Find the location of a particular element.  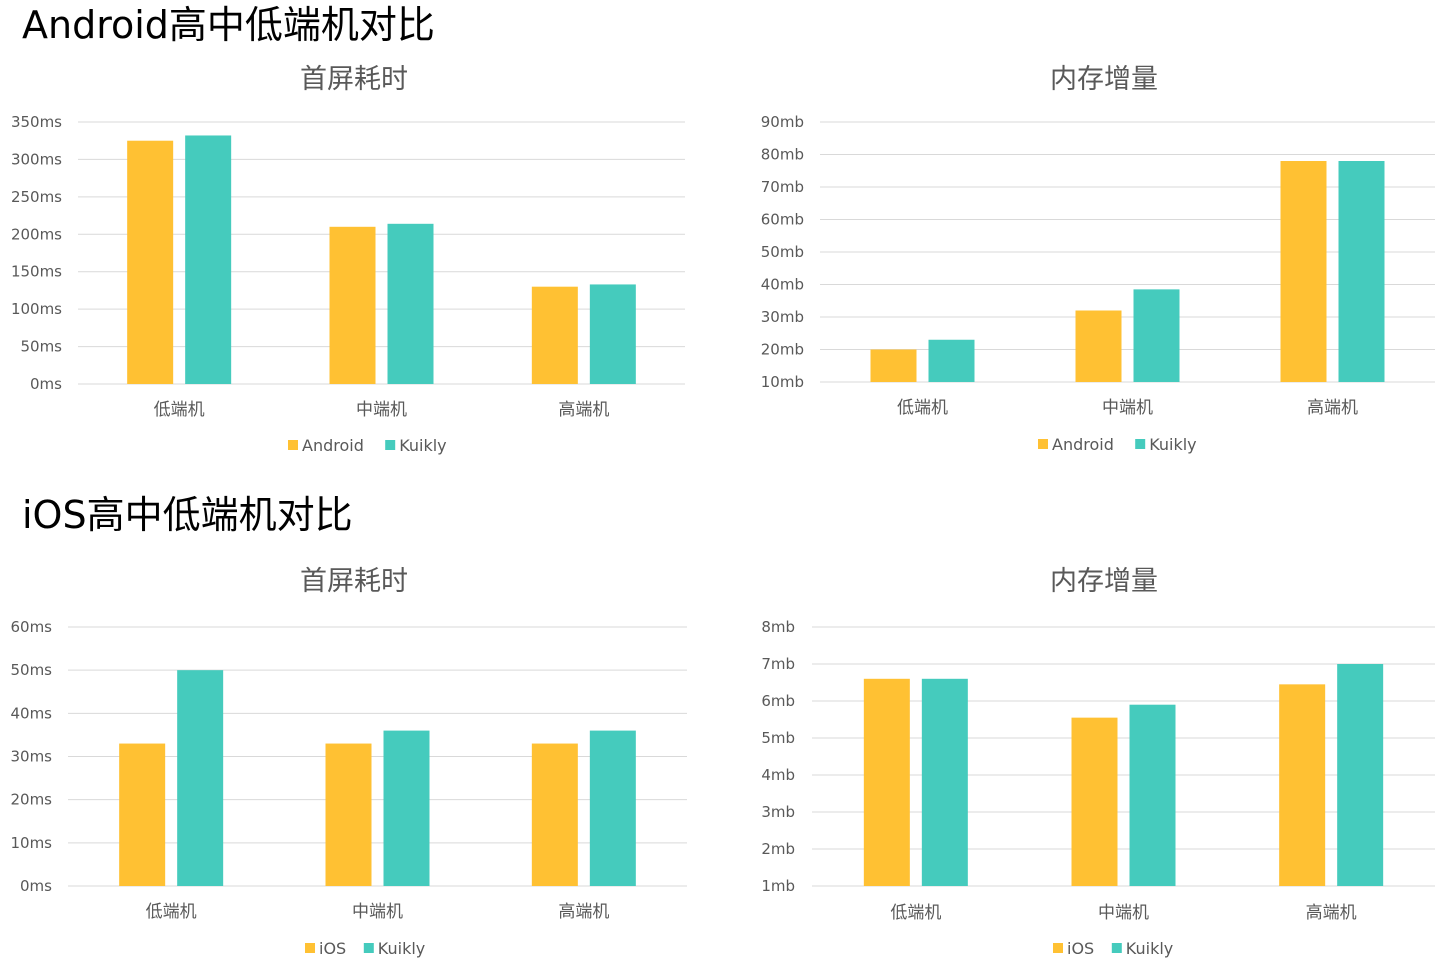

y-tick-label: 20mb is located at coordinates (782, 350).